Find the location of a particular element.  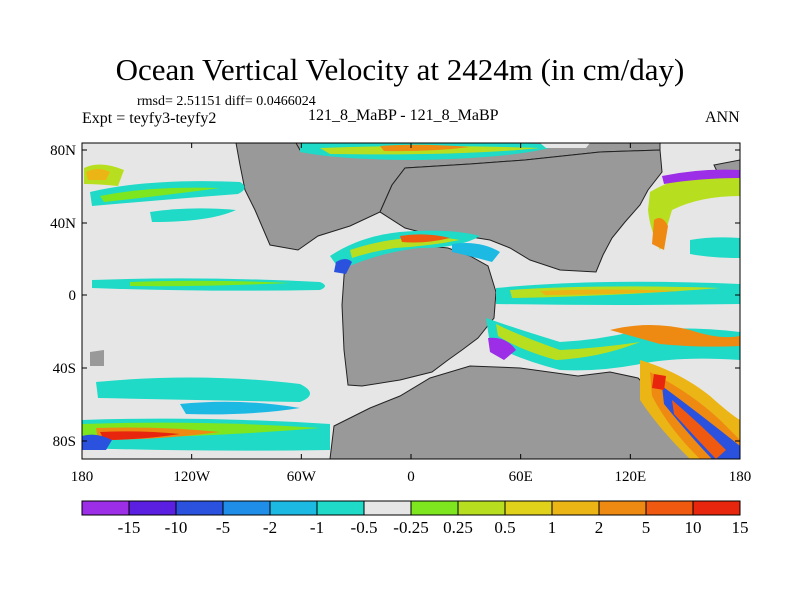

y-tick-label: 80S is located at coordinates (64, 442).